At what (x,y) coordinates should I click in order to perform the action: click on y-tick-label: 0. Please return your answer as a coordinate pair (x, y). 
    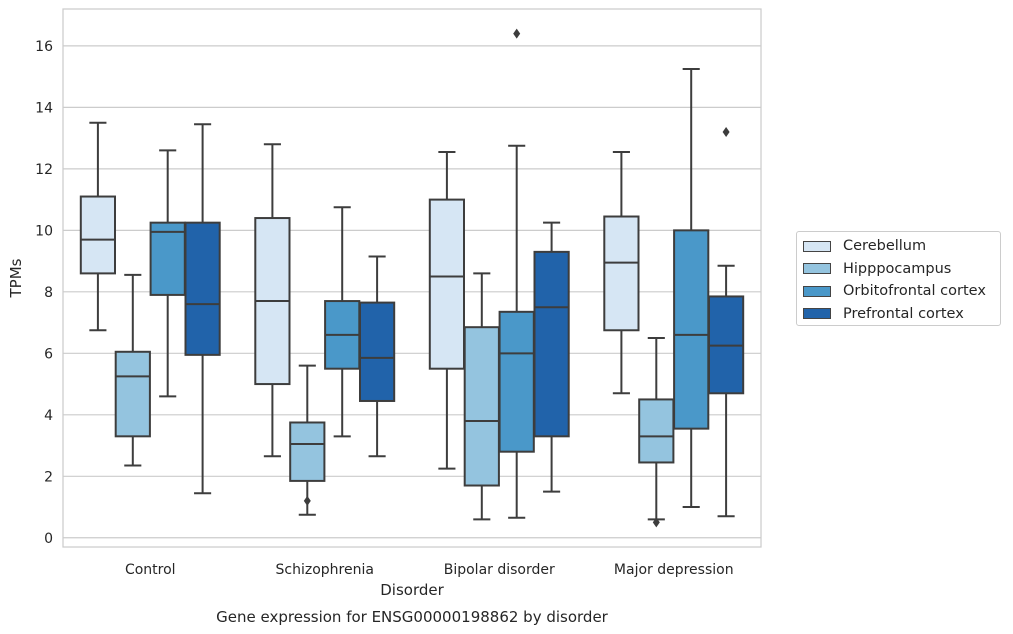
    Looking at the image, I should click on (48, 539).